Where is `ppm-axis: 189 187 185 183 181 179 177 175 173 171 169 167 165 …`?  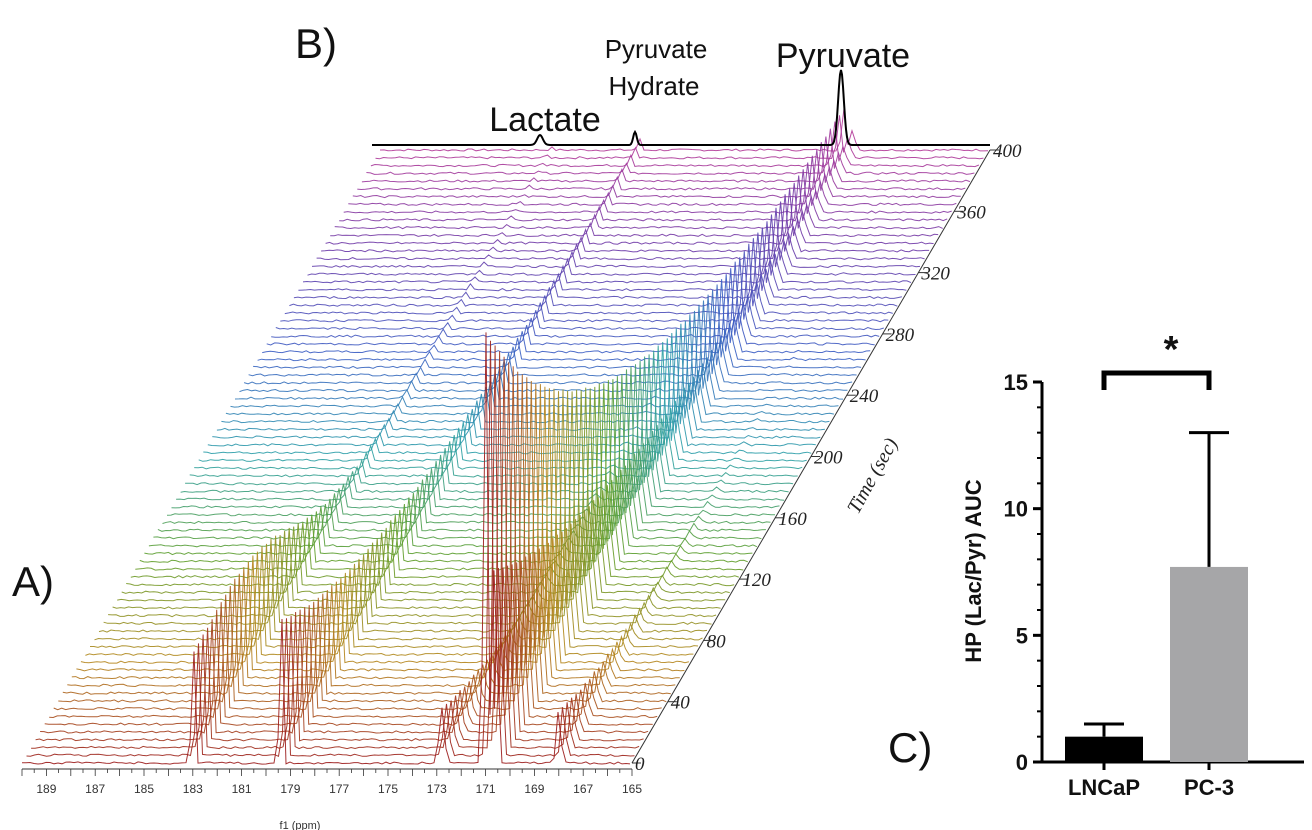
ppm-axis: 189 187 185 183 181 179 177 175 173 171 169 167 165 … is located at coordinates (331, 799).